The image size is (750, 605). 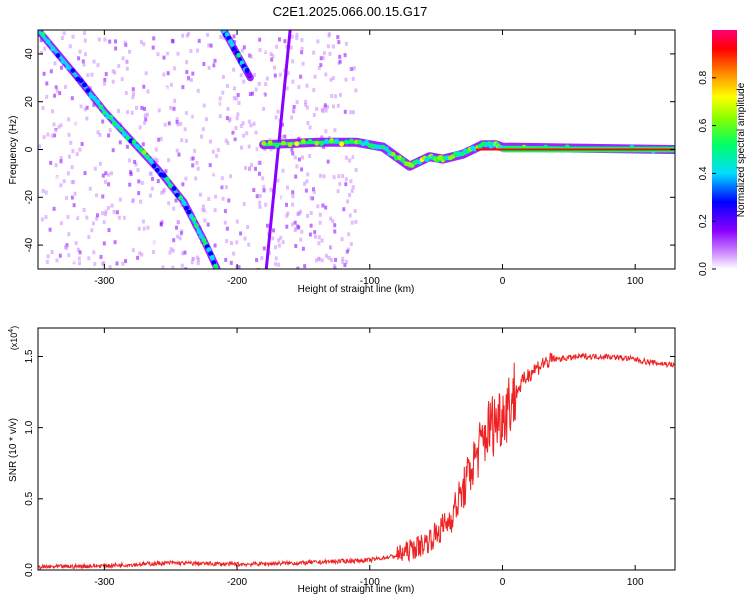 What do you see at coordinates (29, 102) in the screenshot?
I see `spectrogram-y-tick-label: 20` at bounding box center [29, 102].